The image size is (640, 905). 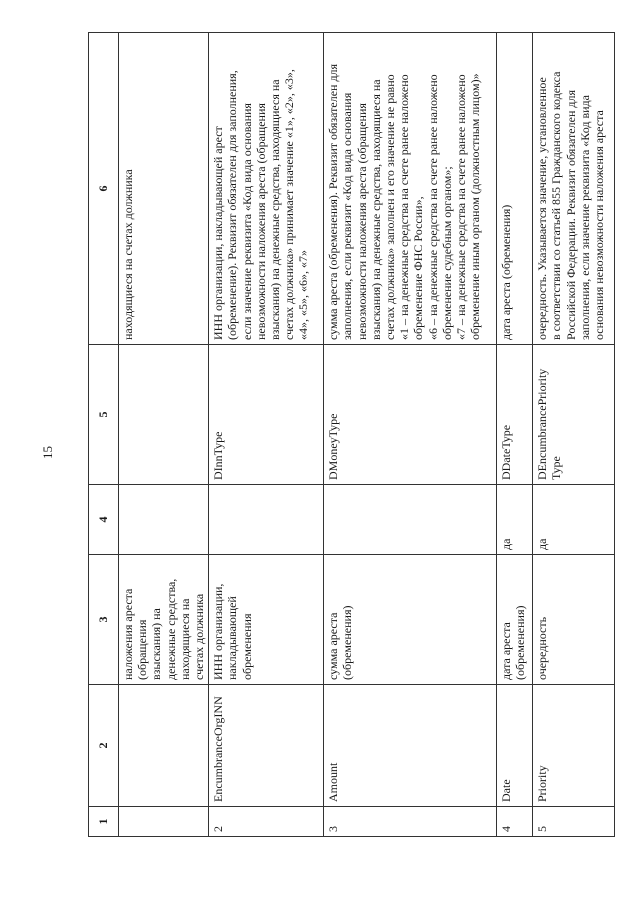 I want to click on cell-text-line: Type, so click(x=556, y=468).